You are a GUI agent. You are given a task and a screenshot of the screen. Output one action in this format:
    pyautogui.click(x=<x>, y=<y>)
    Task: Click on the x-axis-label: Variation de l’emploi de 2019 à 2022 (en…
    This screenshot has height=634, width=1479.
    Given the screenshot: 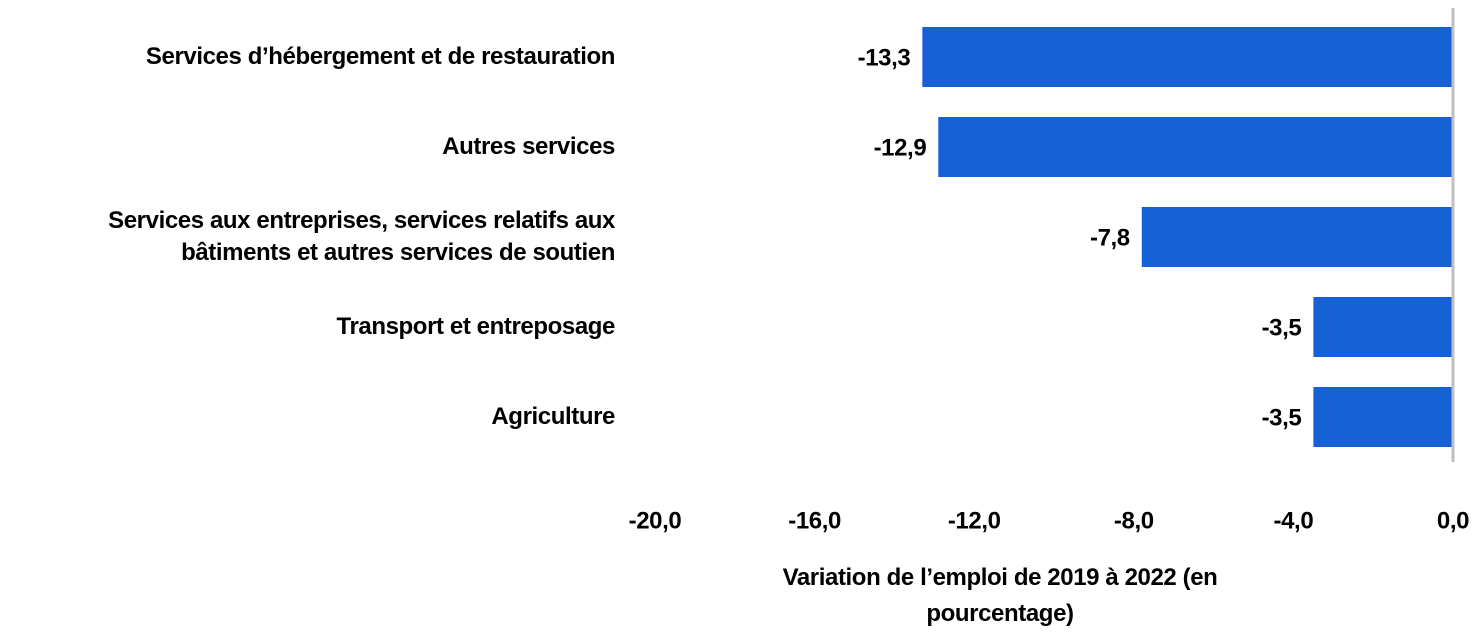 What is the action you would take?
    pyautogui.click(x=1000, y=595)
    